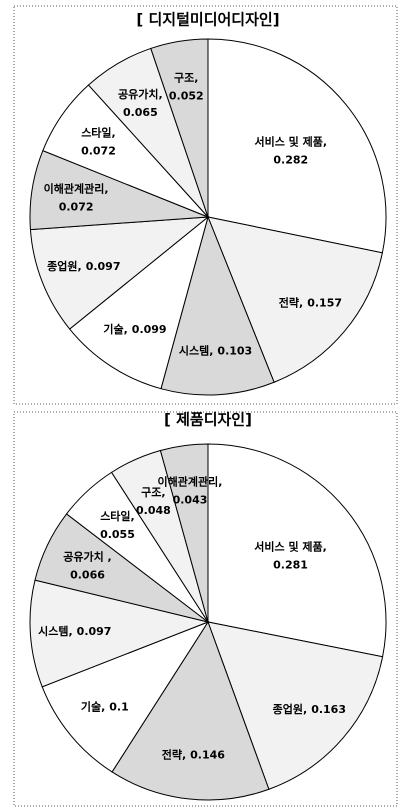 This screenshot has width=410, height=811. I want to click on slice-label: 이해관계관리, 0.043, so click(190, 491).